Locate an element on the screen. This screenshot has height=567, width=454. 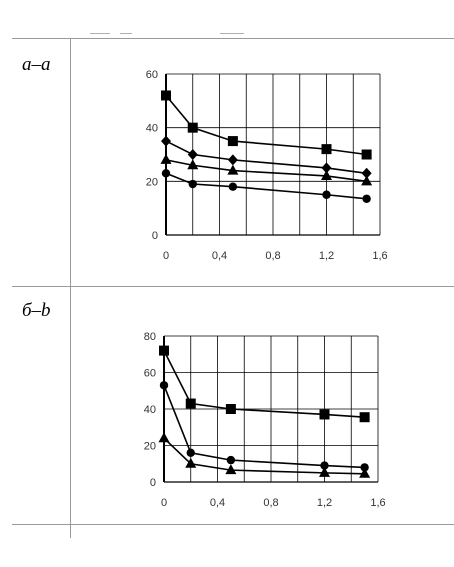
table-bottom-border is located at coordinates (233, 524).